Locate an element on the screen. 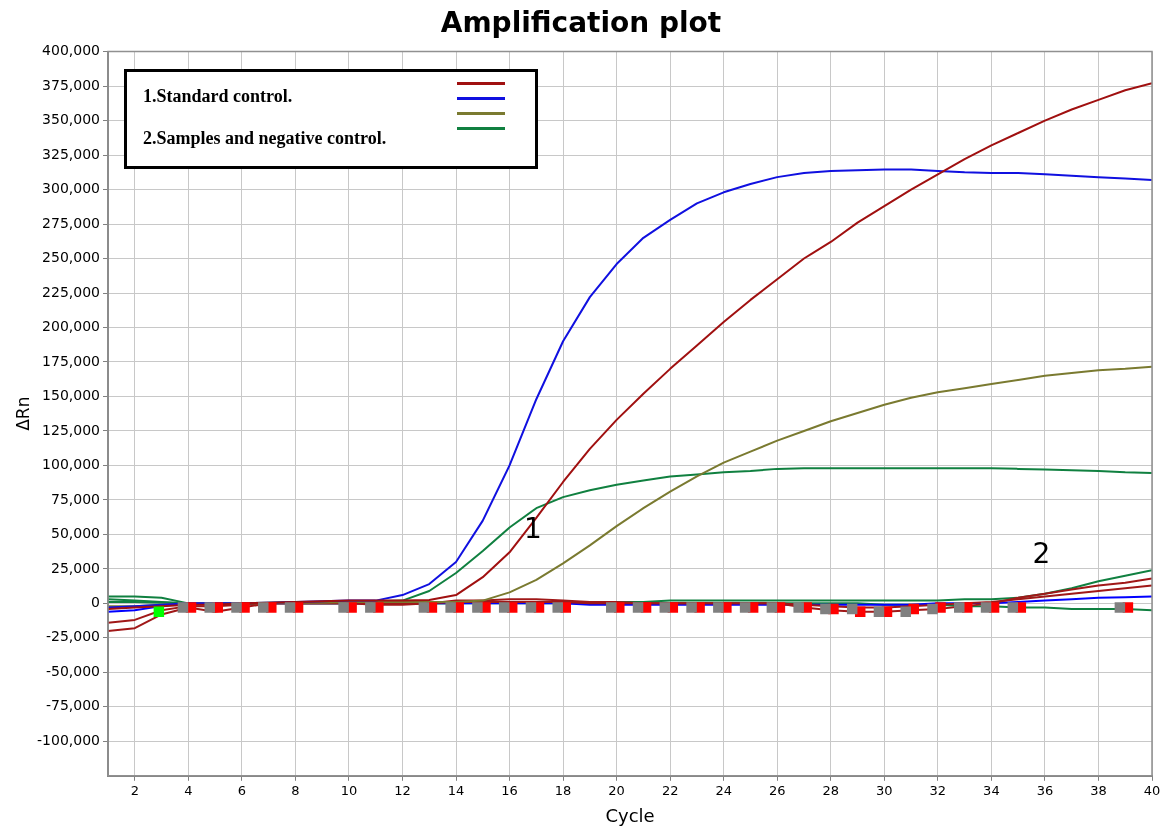 The image size is (1164, 836). y-tick-label: -100,000 is located at coordinates (68, 739).